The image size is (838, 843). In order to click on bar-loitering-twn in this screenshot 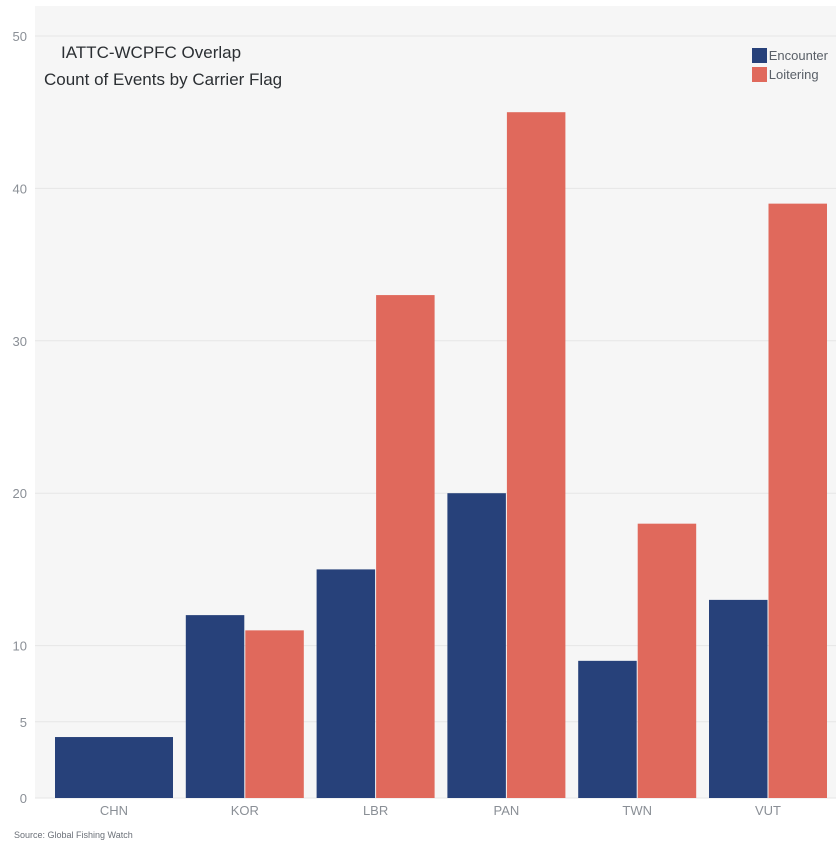, I will do `click(667, 660)`.